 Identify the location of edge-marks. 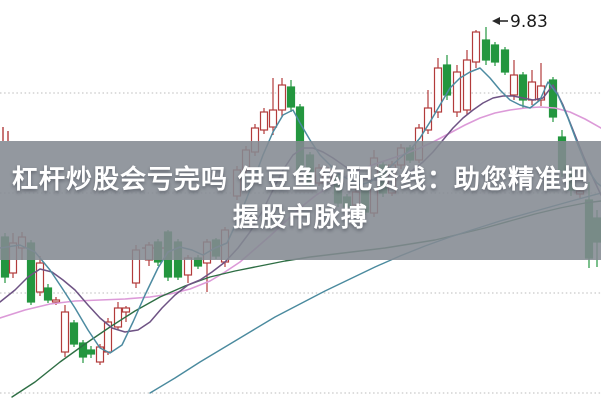
(5, 134).